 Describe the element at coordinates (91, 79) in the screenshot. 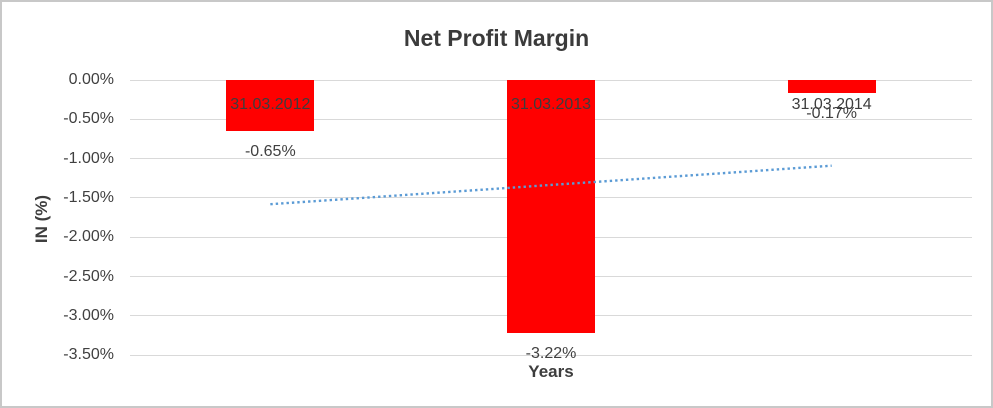

I see `y-axis-tick-label: 0.00%` at that location.